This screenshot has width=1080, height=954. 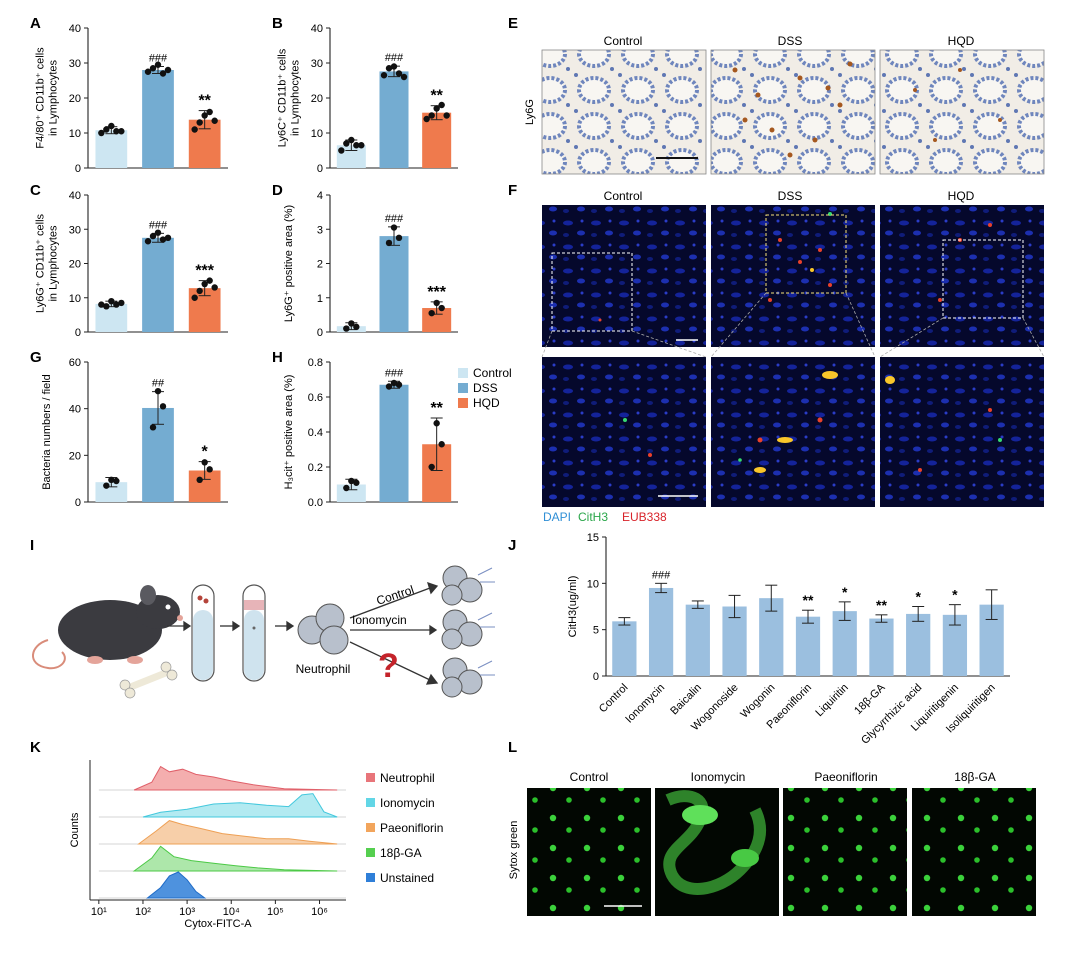 What do you see at coordinates (624, 432) in the screenshot?
I see `fluo-bottom-control` at bounding box center [624, 432].